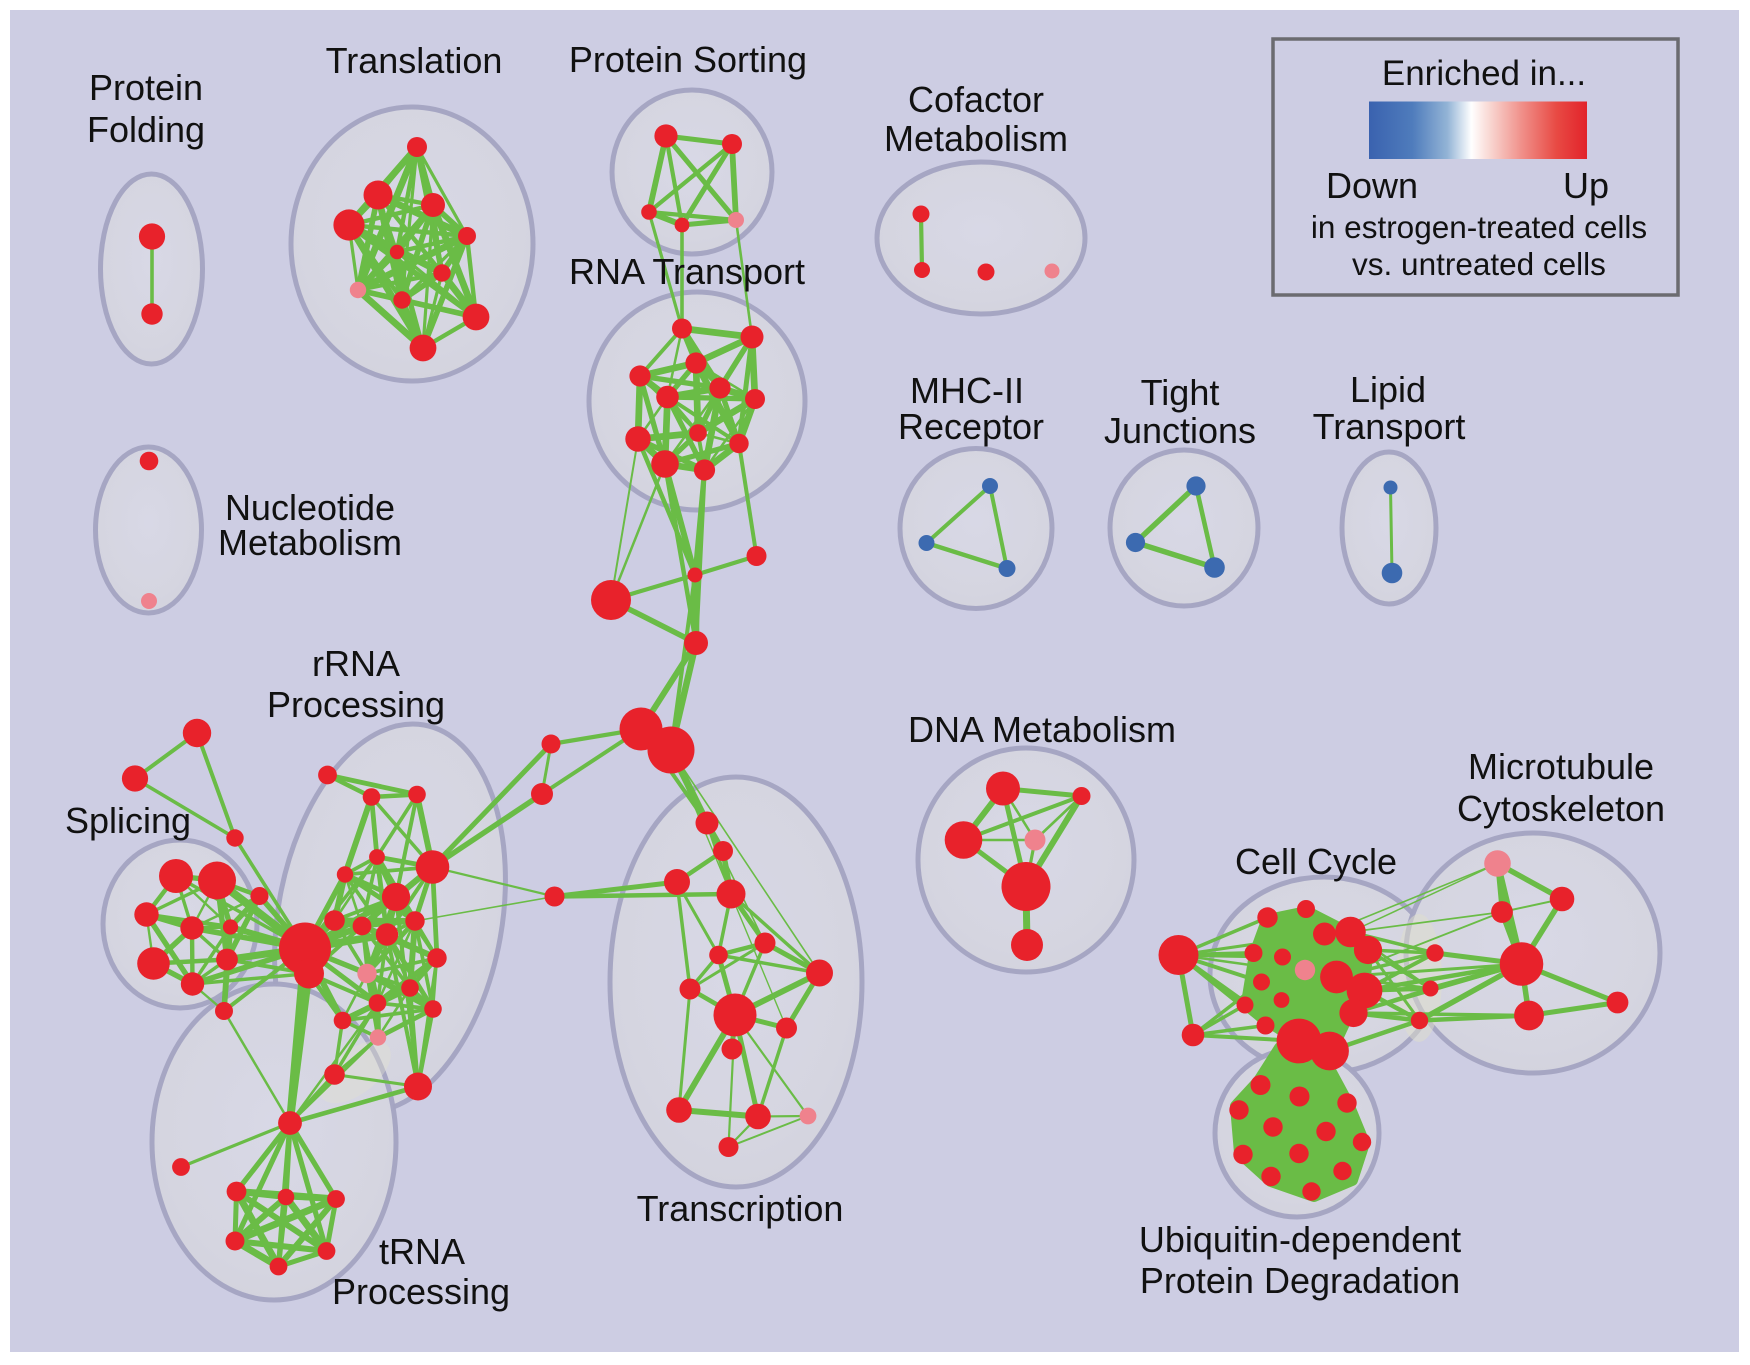  What do you see at coordinates (146, 87) in the screenshot?
I see `svg-text: Protein` at bounding box center [146, 87].